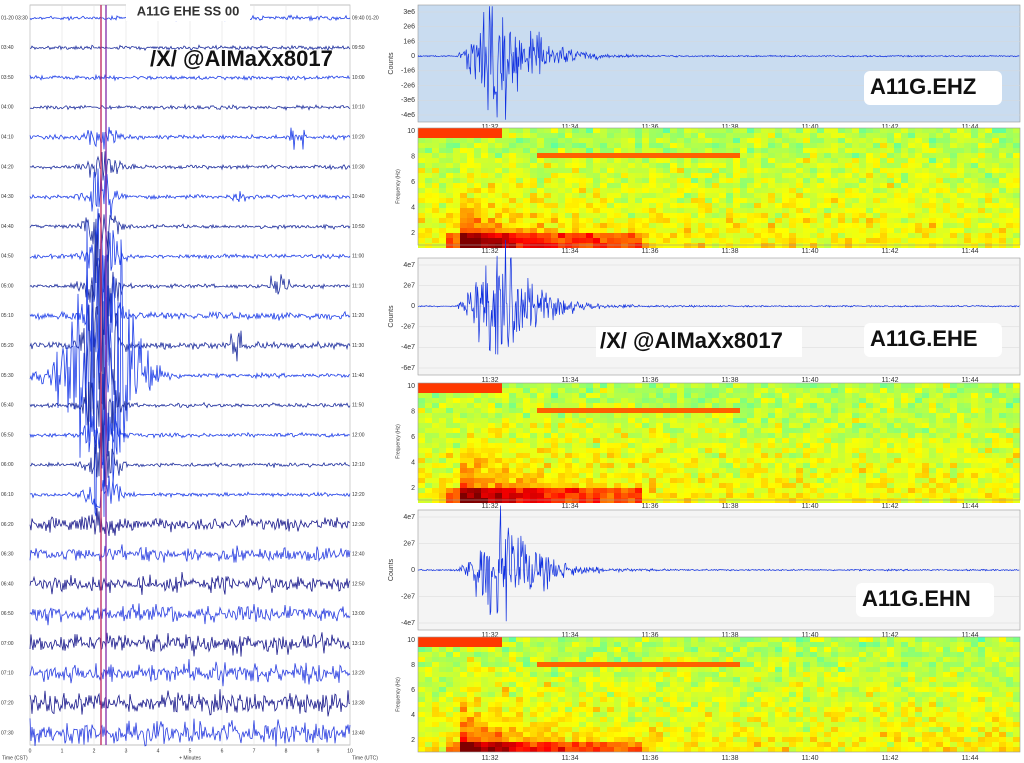 The image size is (1024, 763). What do you see at coordinates (358, 525) in the screenshot?
I see `row-time-right: 12:30` at bounding box center [358, 525].